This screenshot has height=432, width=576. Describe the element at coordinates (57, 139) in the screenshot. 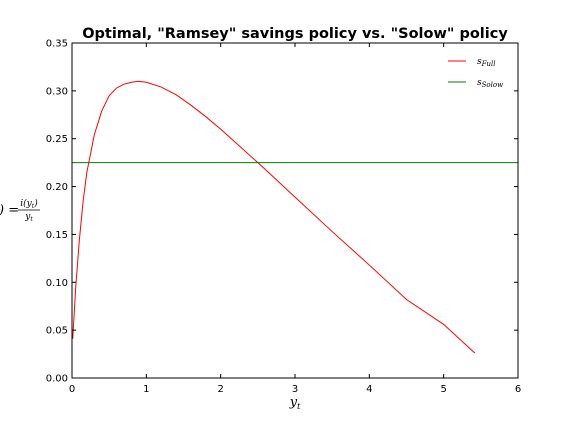

I see `y-tick-label: 0.25` at that location.